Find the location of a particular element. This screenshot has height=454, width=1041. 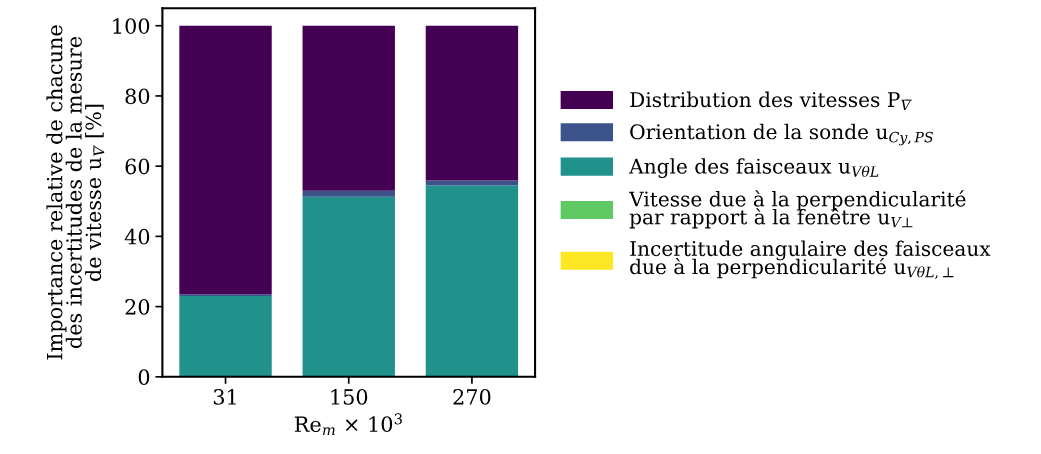

y-axis-title: Importance relative de chacune des incertitudes de la mesure de vitesse u$_{V̄}$ [%] is located at coordinates (75, 192).